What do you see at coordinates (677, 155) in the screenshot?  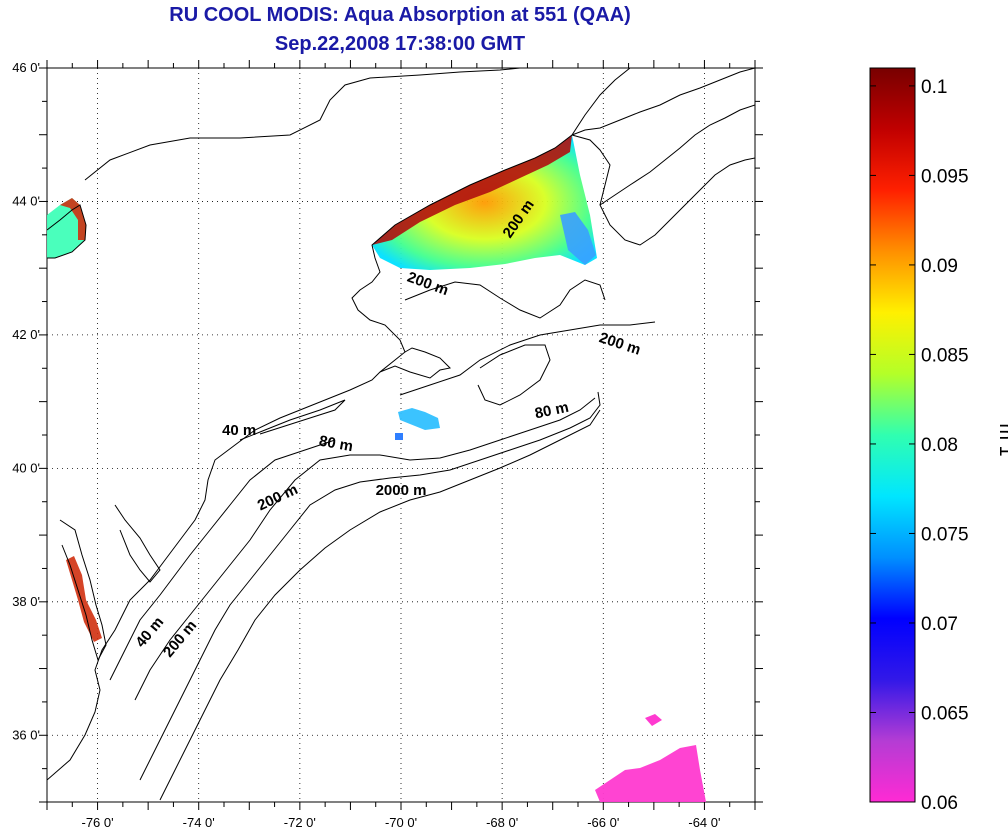 I see `coastline-nova-scotia-south` at bounding box center [677, 155].